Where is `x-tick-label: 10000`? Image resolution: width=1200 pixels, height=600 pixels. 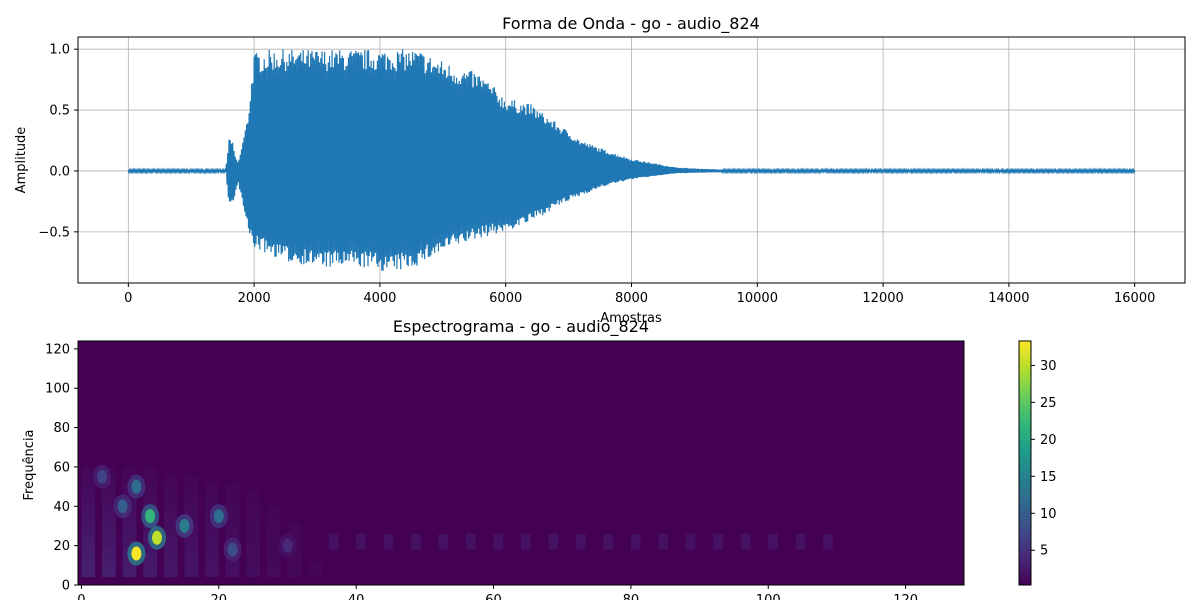 x-tick-label: 10000 is located at coordinates (757, 298).